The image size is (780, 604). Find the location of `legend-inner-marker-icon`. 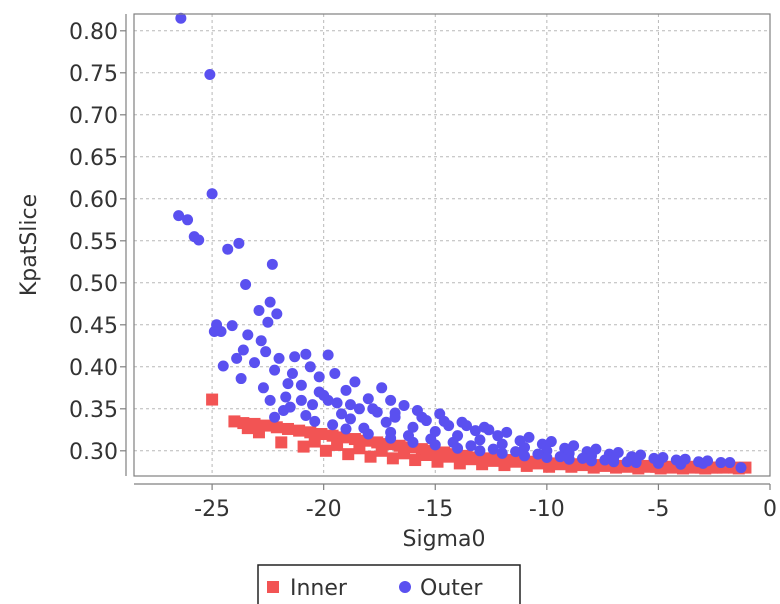

legend-inner-marker-icon is located at coordinates (273, 587).